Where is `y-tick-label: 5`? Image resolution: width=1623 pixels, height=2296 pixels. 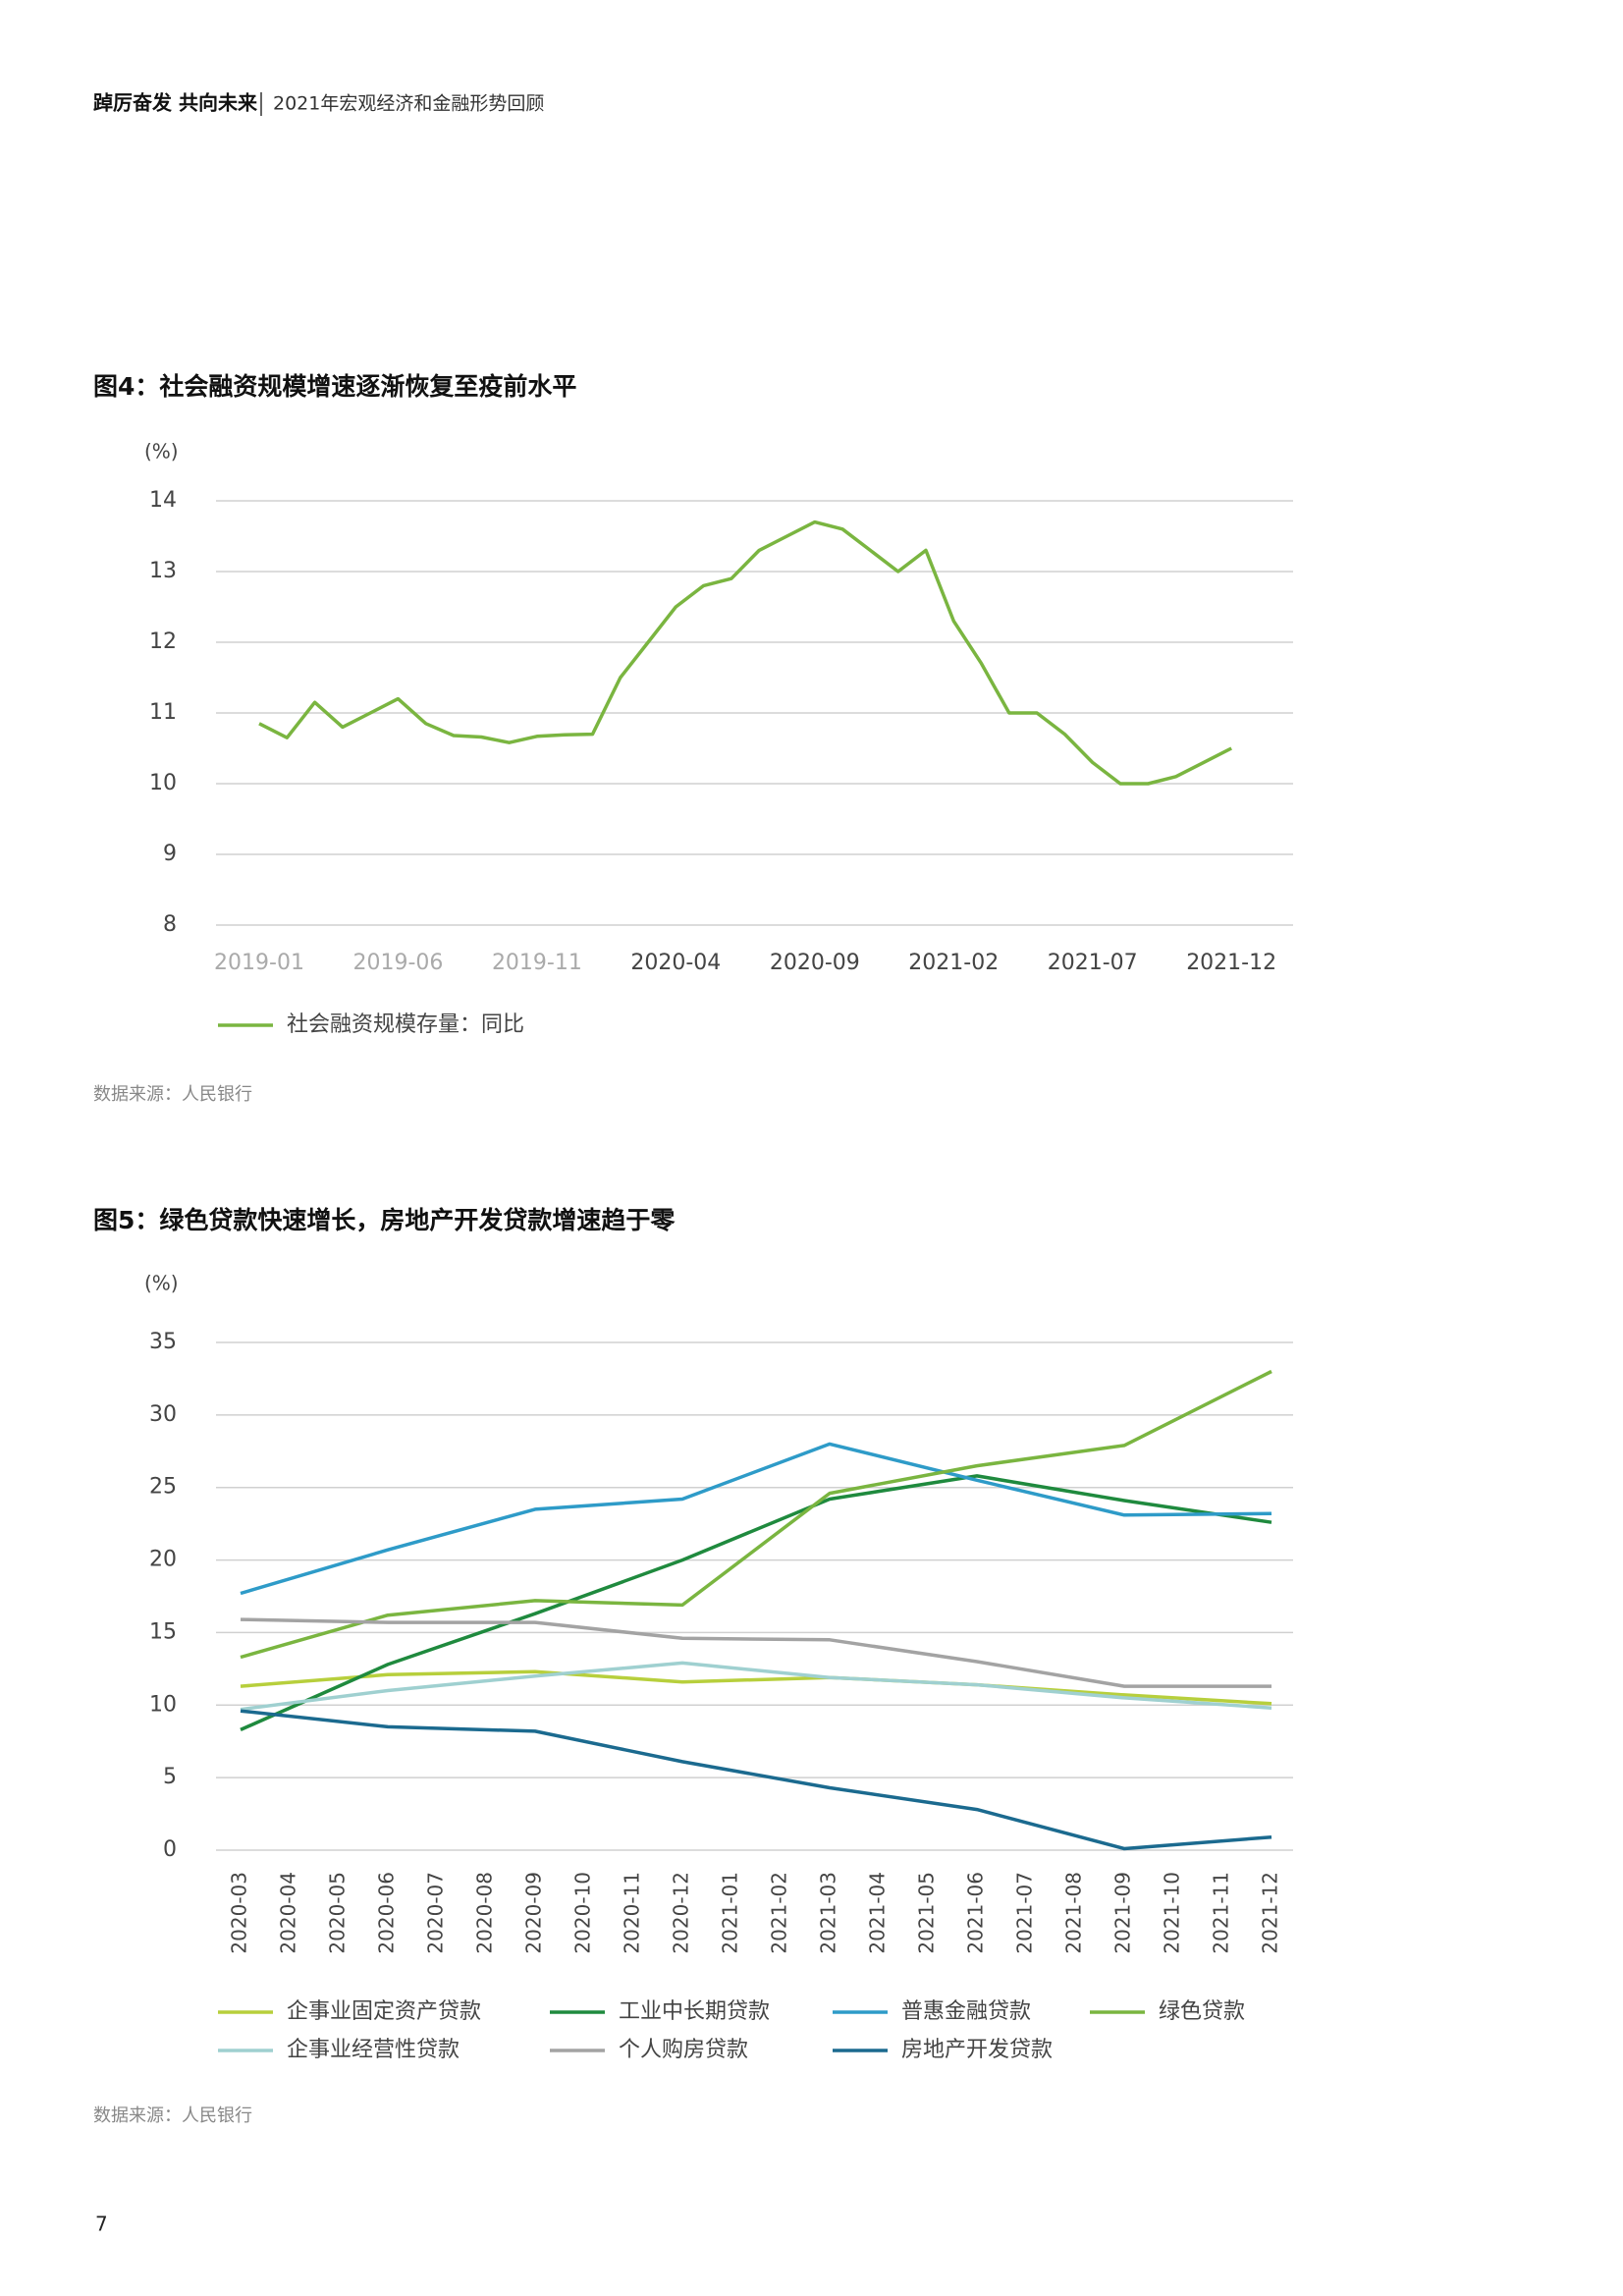 y-tick-label: 5 is located at coordinates (170, 1777).